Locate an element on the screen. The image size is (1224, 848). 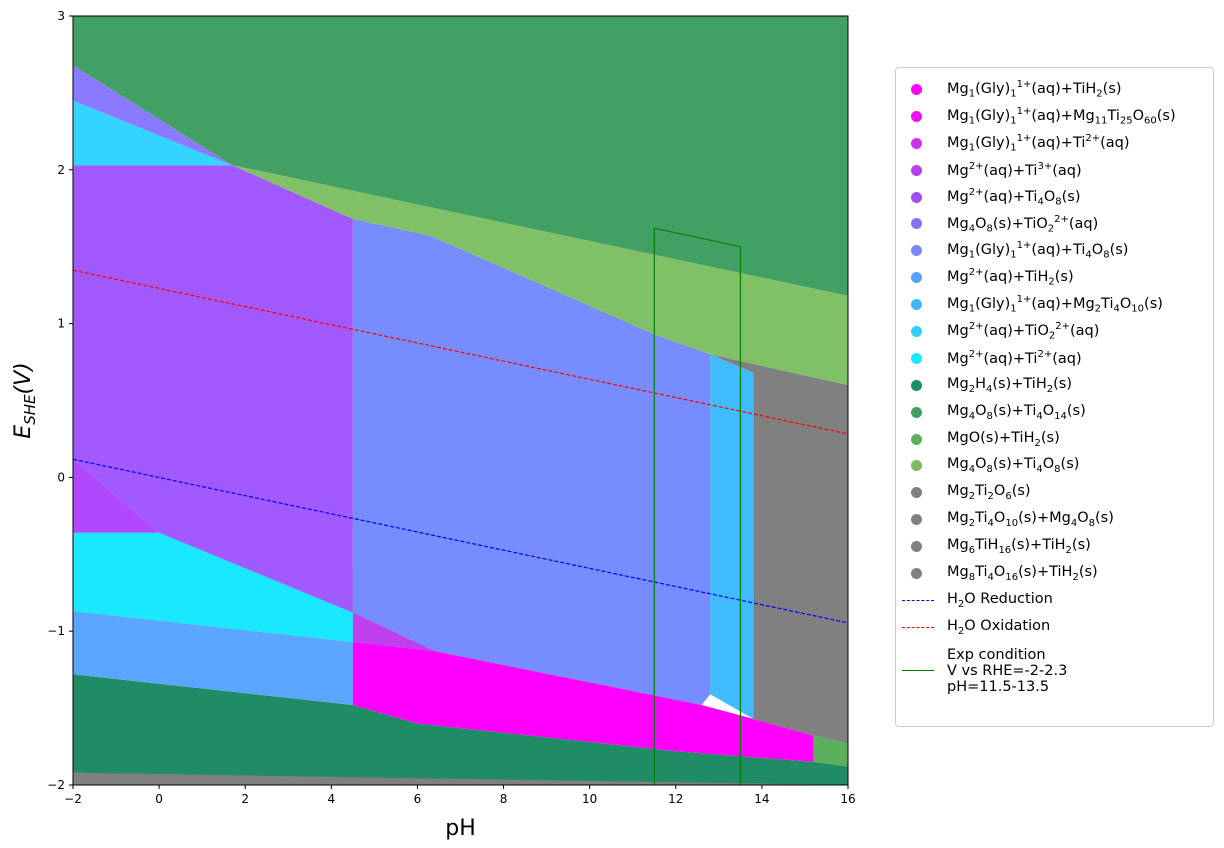
legend-line-item: H2O Oxidation is located at coordinates (1054, 627).